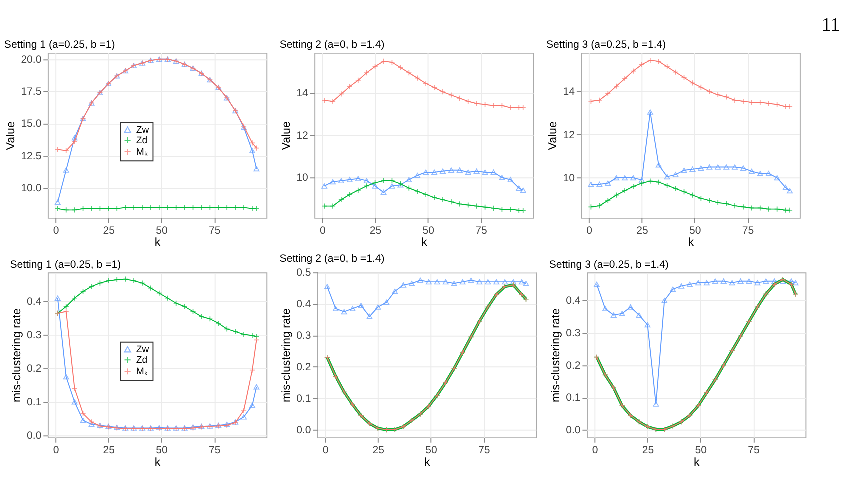 The height and width of the screenshot is (498, 846). I want to click on y-tick-label: 12.5, so click(31, 156).